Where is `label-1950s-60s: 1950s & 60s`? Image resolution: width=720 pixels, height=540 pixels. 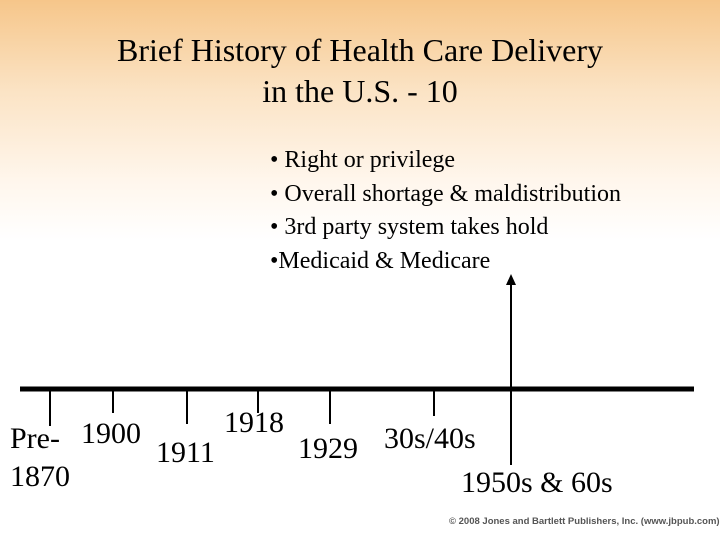 label-1950s-60s: 1950s & 60s is located at coordinates (537, 482).